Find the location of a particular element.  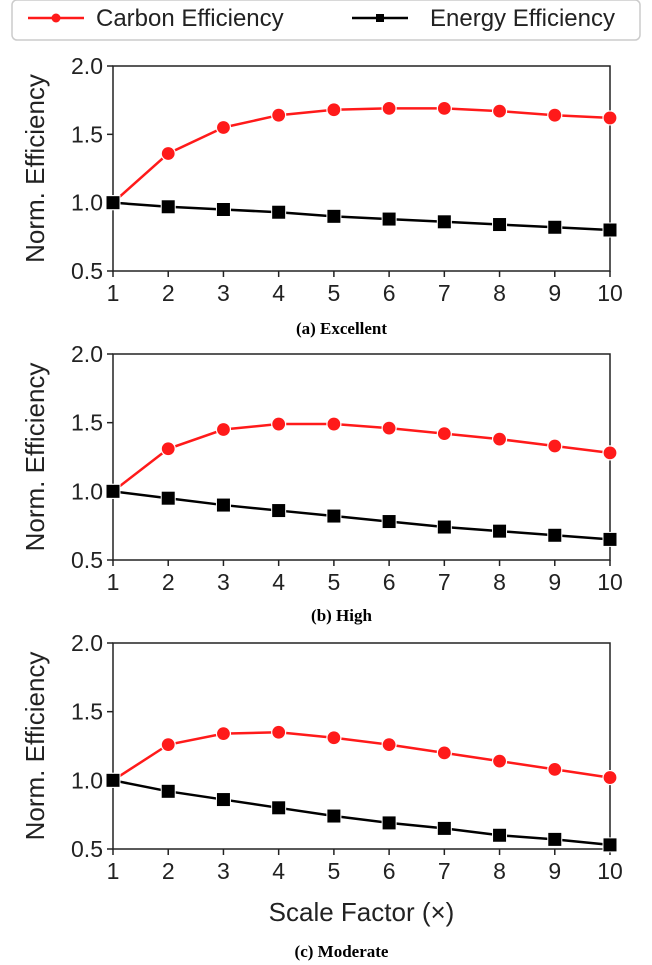

legend: Carbon Efficiency Energy Efficiency is located at coordinates (326, 20).